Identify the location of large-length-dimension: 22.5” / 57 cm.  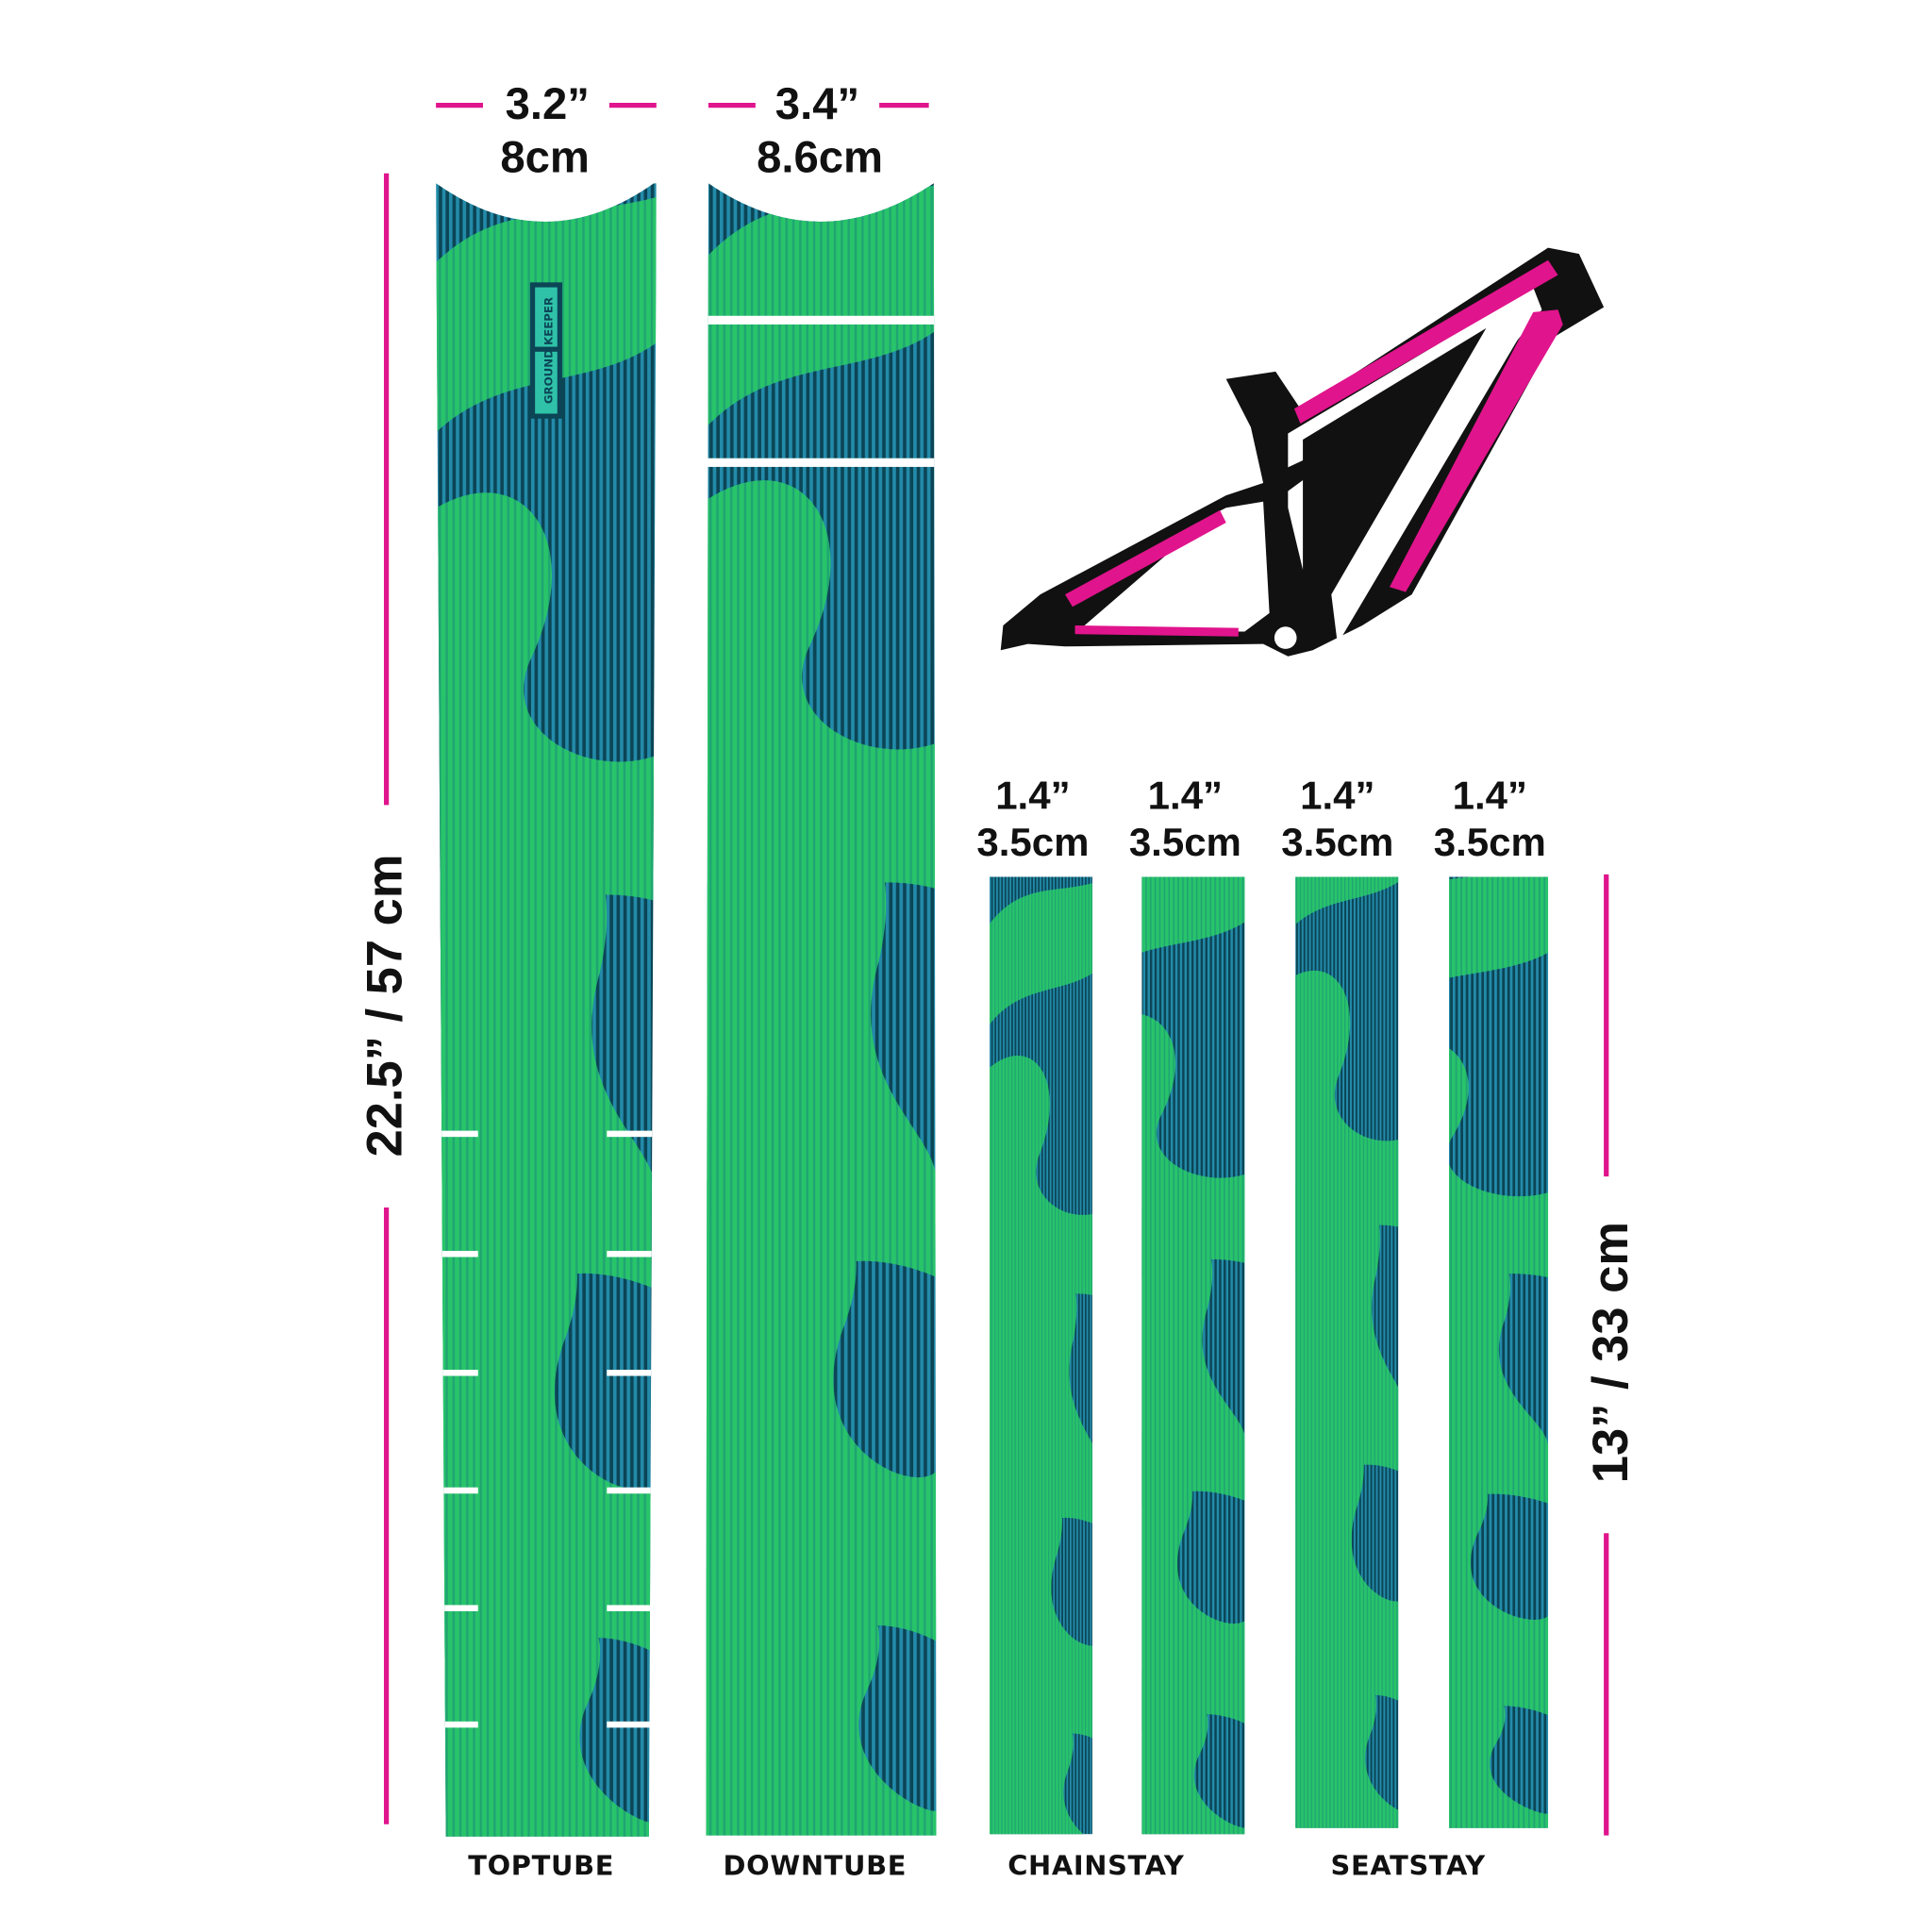
(385, 998).